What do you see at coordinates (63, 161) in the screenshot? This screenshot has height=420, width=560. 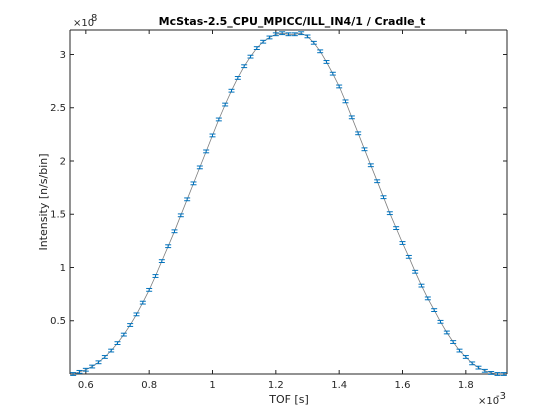 I see `y-tick-label: 2` at bounding box center [63, 161].